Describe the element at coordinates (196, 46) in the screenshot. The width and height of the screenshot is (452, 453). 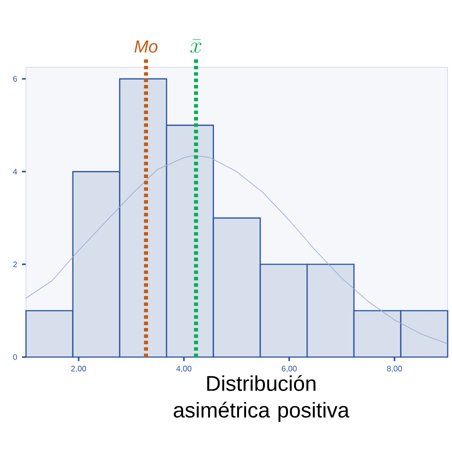
I see `ref-line-label: $\bar{x}$` at that location.